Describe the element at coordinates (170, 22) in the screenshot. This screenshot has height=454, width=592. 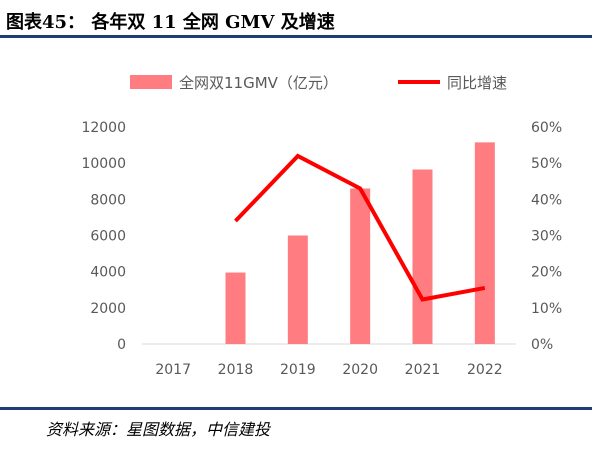
I see `figure-title: 图表45： 各年双 11 全网 GMV 及增速` at that location.